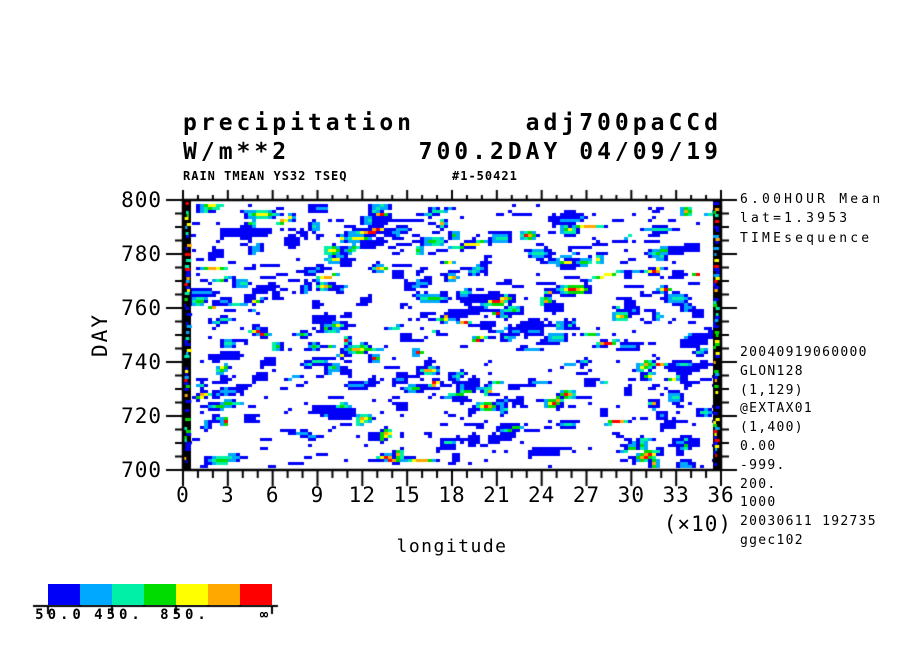 The image size is (904, 654). What do you see at coordinates (721, 495) in the screenshot?
I see `x-tick-label: 36` at bounding box center [721, 495].